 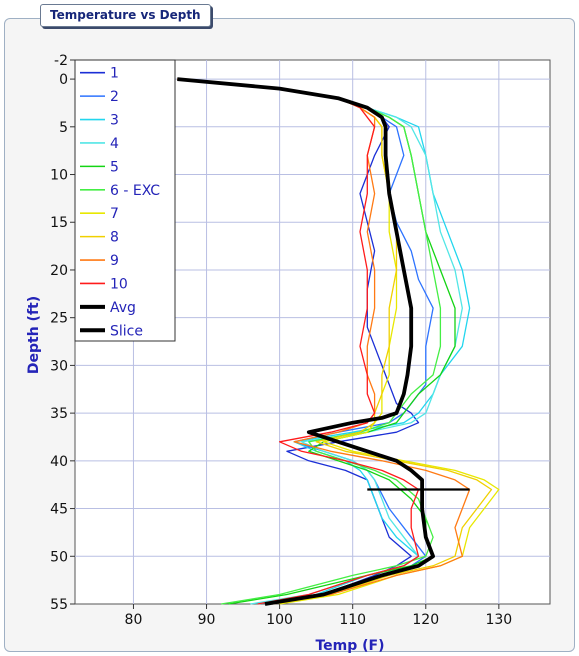 What do you see at coordinates (59, 510) in the screenshot?
I see `y-tick-label: 45` at bounding box center [59, 510].